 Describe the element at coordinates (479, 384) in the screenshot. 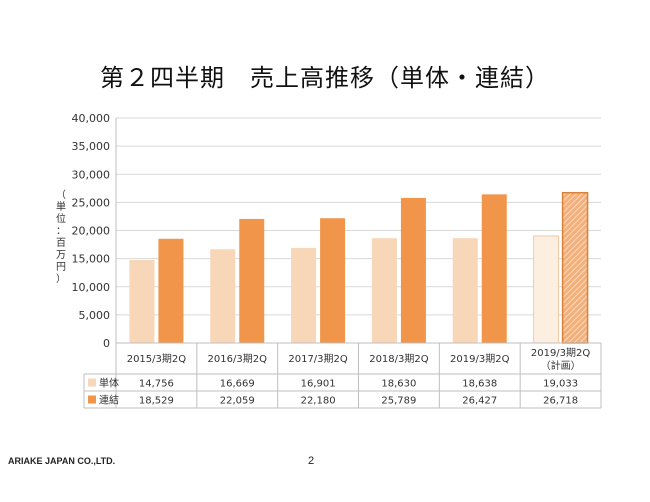

I see `data-label-tandoku: 18,638` at that location.